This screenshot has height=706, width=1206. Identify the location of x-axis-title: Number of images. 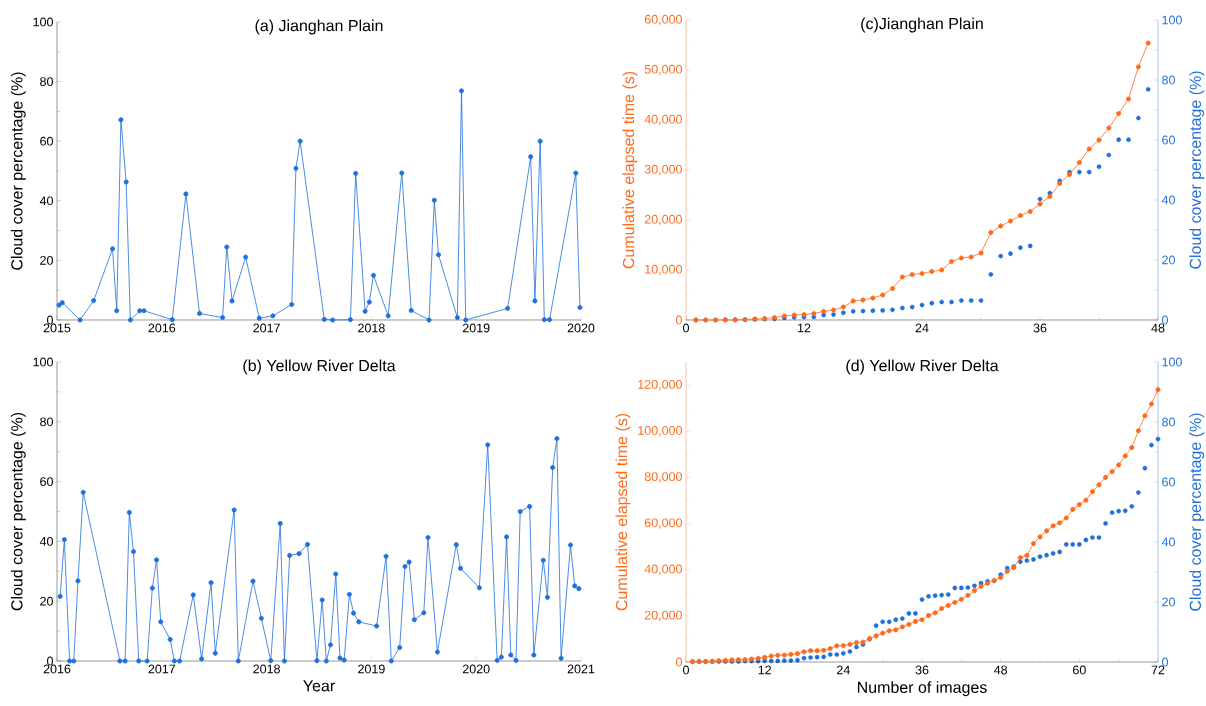
(922, 689).